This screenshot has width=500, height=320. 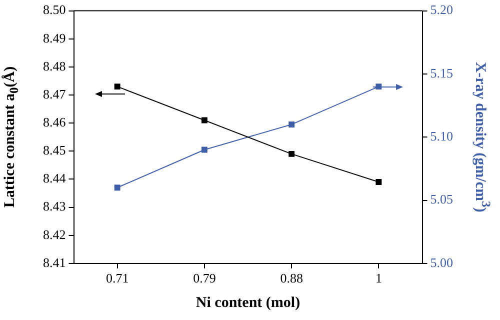 What do you see at coordinates (378, 278) in the screenshot?
I see `x-tick-label: 1` at bounding box center [378, 278].